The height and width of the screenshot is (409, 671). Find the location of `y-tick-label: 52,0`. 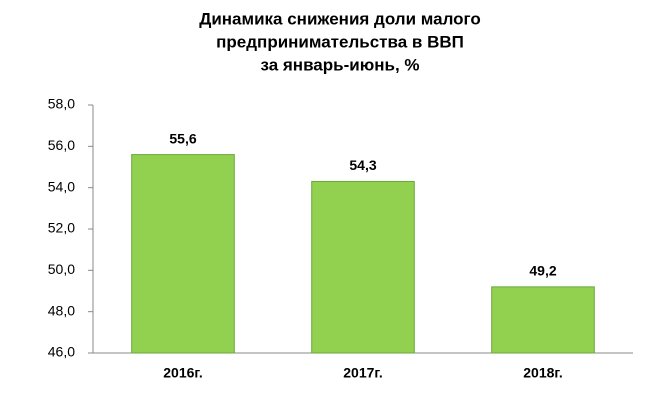

y-tick-label: 52,0 is located at coordinates (61, 228).